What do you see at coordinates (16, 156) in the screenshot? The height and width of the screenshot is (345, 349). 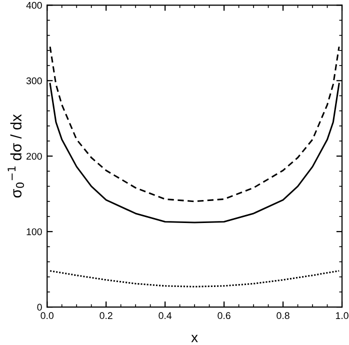 I see `y-axis-title: σ$_{0}$$^{−1}$ dσ / dx` at bounding box center [16, 156].